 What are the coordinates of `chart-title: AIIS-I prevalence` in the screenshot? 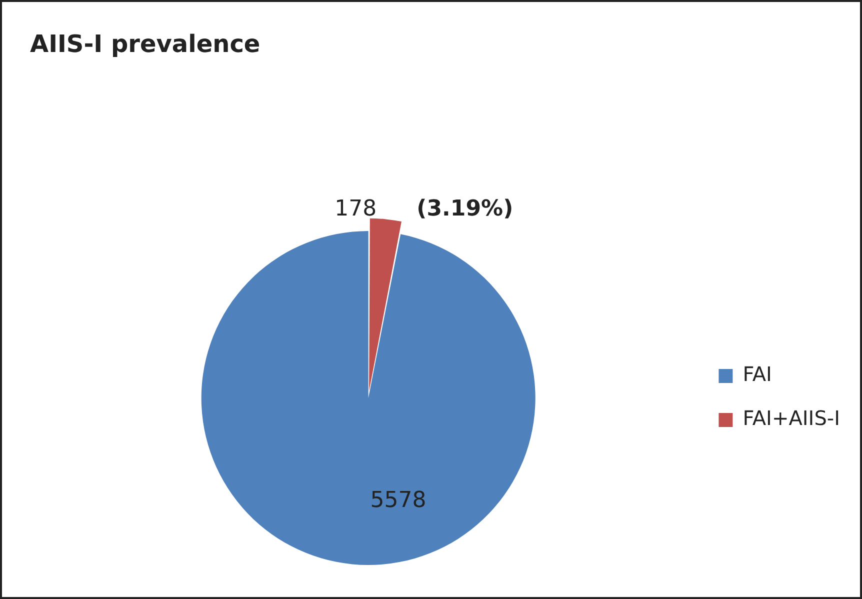 It's located at (145, 44).